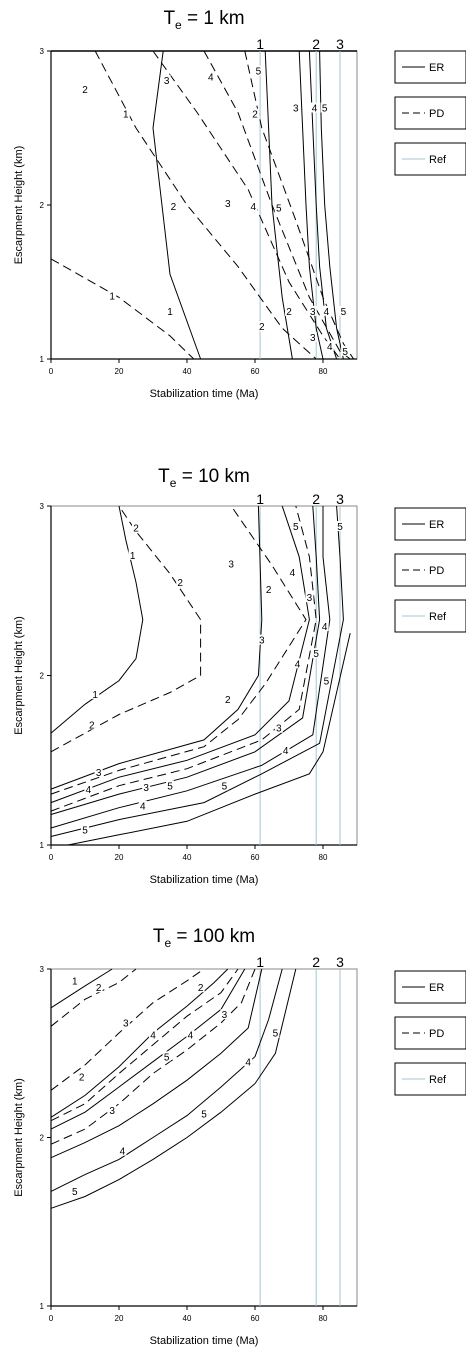 Image resolution: width=466 pixels, height=1358 pixels. Describe the element at coordinates (436, 988) in the screenshot. I see `legend-label: ER` at that location.